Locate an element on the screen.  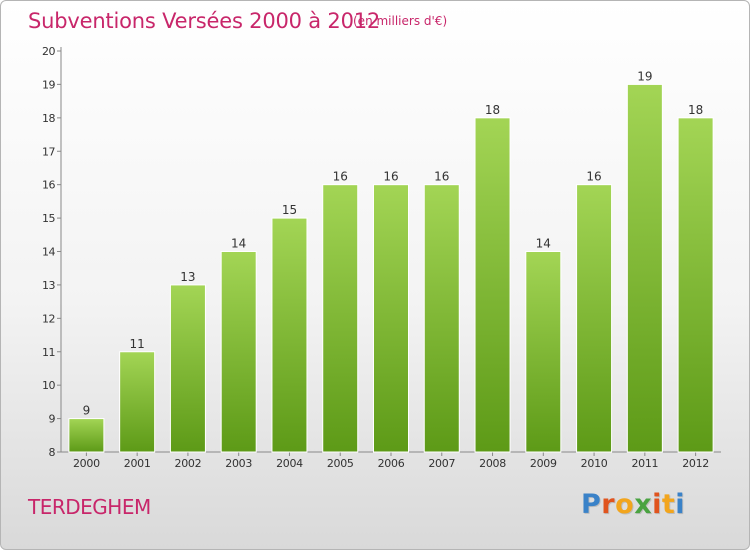
bar-2012 is located at coordinates (695, 285).